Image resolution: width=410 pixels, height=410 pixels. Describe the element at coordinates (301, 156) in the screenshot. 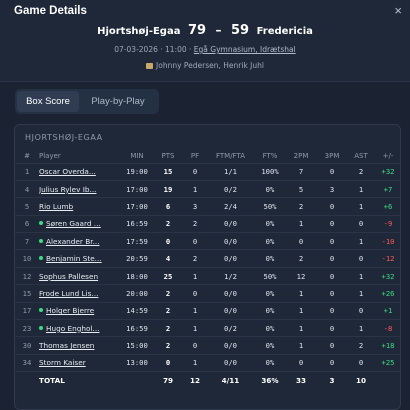

I see `col-2pm: 2PM` at that location.